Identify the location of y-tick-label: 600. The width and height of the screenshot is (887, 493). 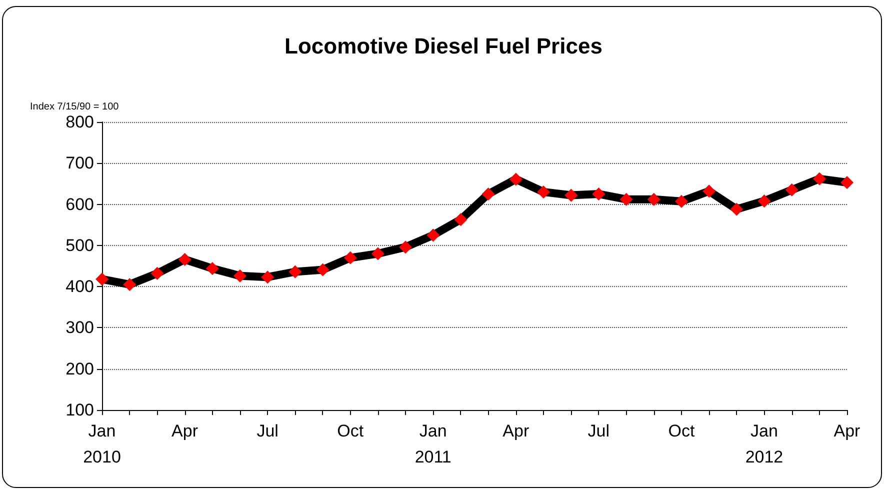
(80, 204).